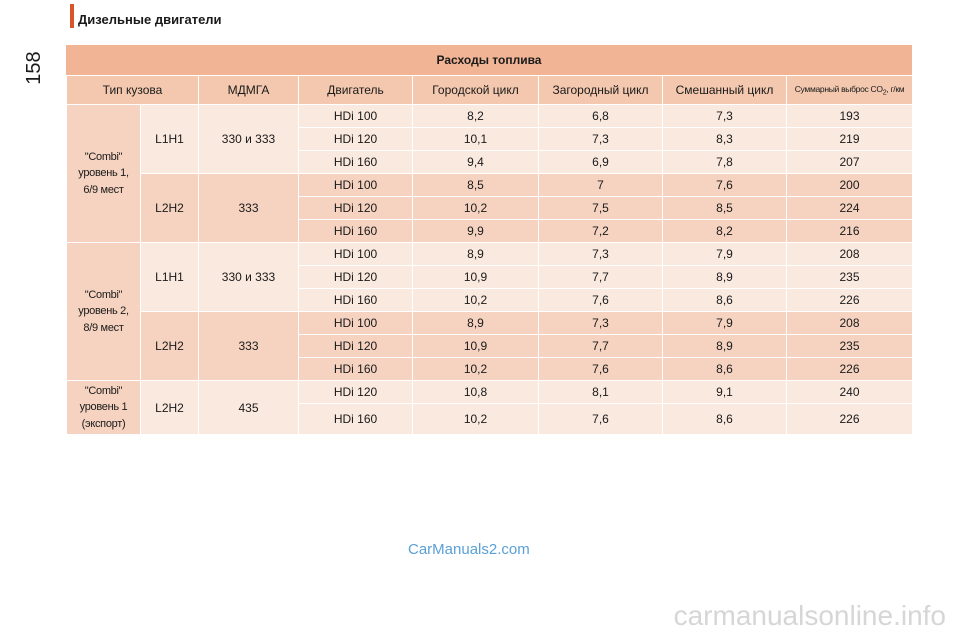  Describe the element at coordinates (724, 116) in the screenshot. I see `combined-cell: 7,3` at that location.